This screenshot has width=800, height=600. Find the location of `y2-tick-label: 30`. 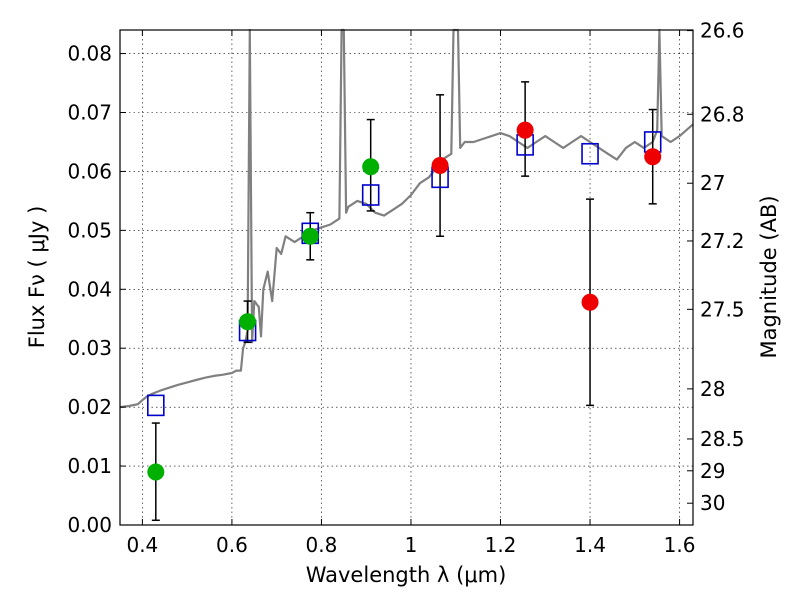

y2-tick-label: 30 is located at coordinates (712, 503).